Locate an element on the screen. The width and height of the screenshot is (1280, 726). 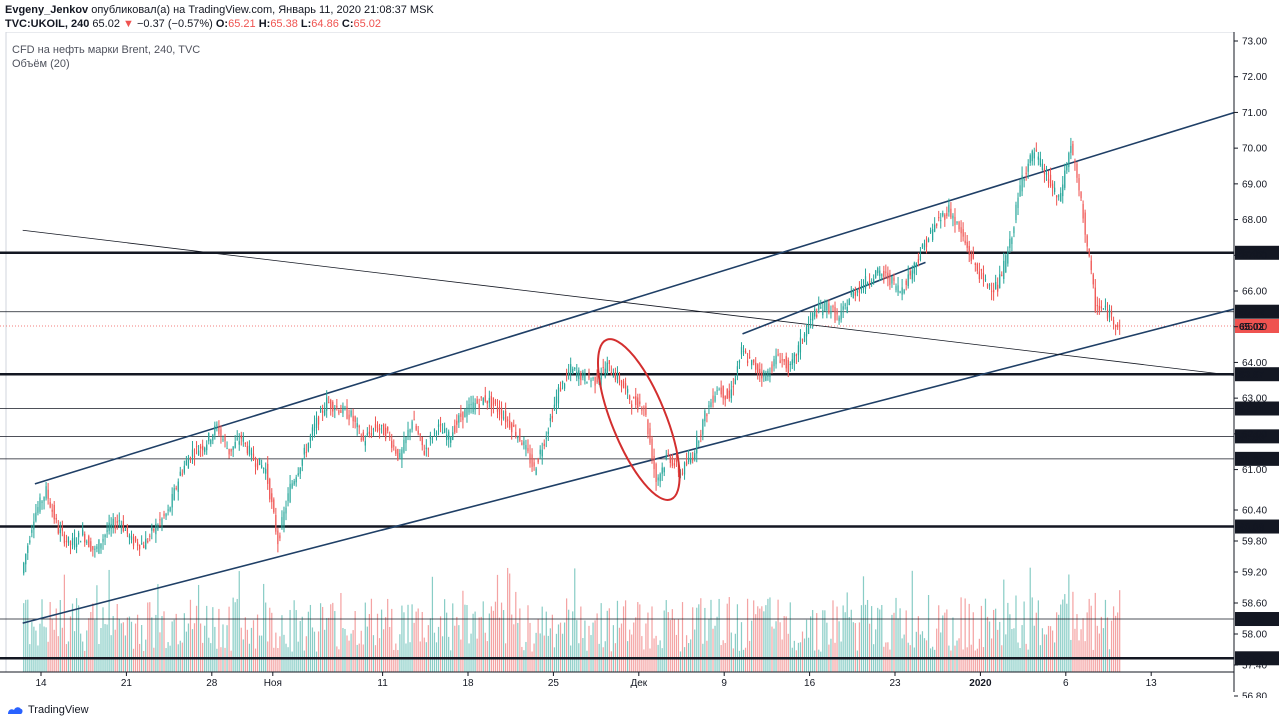
y-tick-label: 71.00 is located at coordinates (1254, 113).